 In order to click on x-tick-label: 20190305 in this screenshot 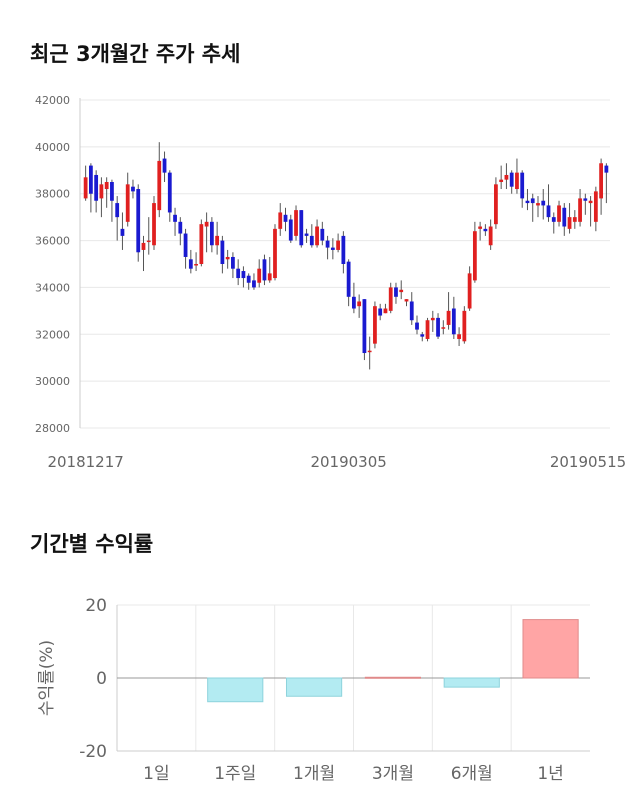, I will do `click(348, 462)`.